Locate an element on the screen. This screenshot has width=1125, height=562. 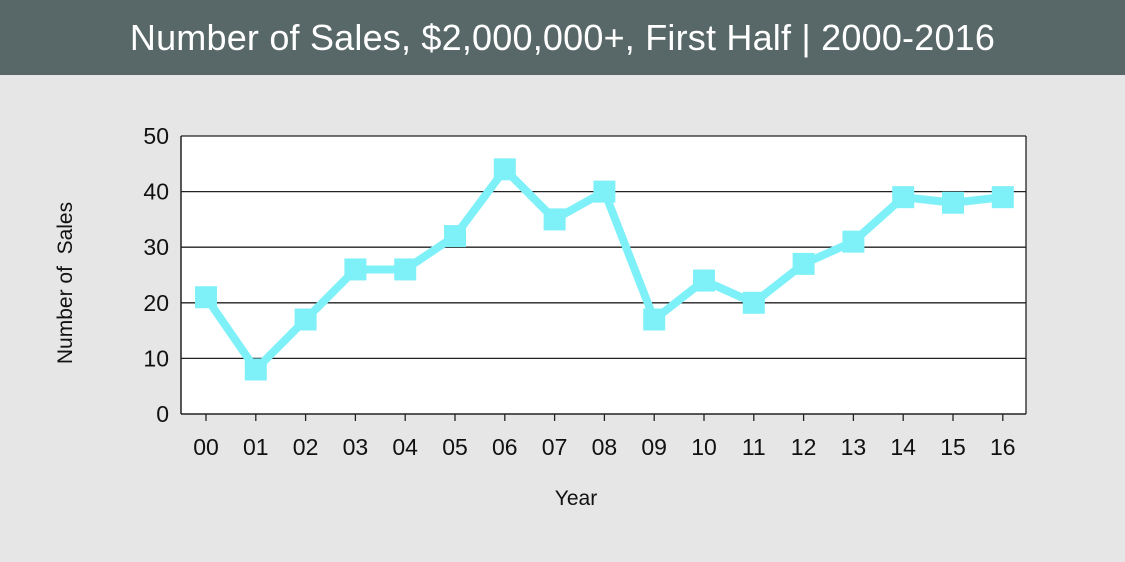
x-tick-label: 16 is located at coordinates (1003, 447).